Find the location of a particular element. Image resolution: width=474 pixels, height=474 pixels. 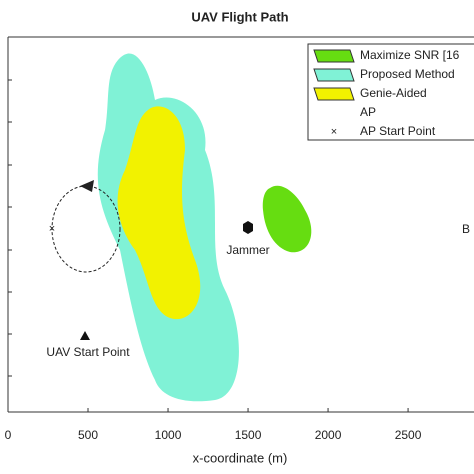

x-axis-label: x-coordinate (m) is located at coordinates (240, 457).